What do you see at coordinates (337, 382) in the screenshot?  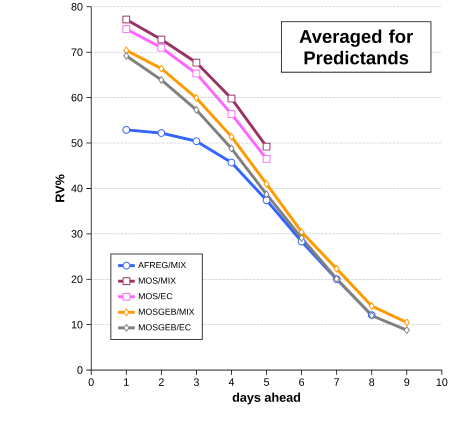 I see `x-tick-label: 7` at bounding box center [337, 382].